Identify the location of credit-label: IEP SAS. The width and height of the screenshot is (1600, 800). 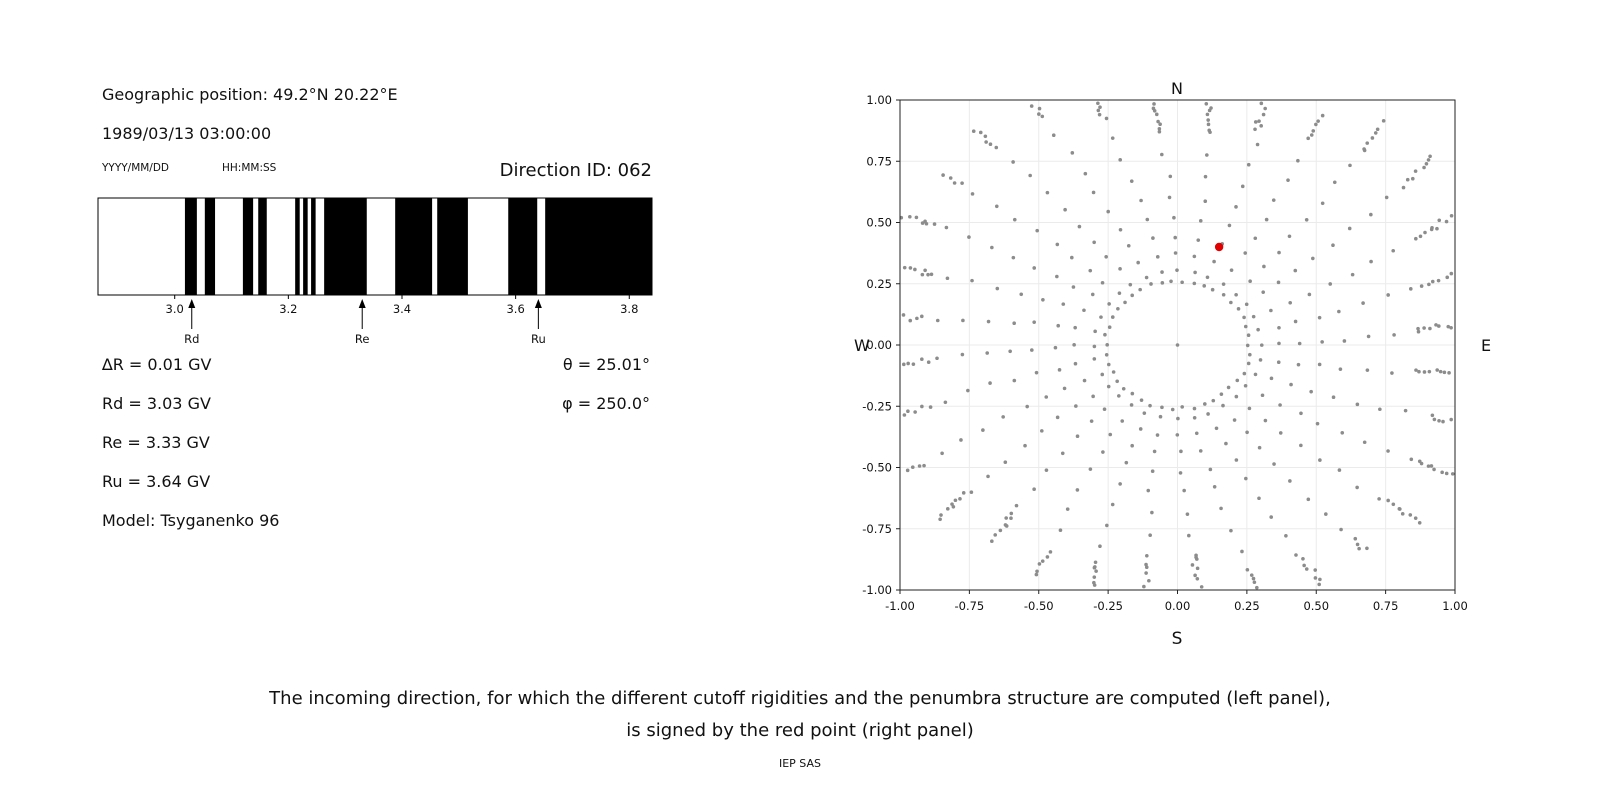
(800, 763).